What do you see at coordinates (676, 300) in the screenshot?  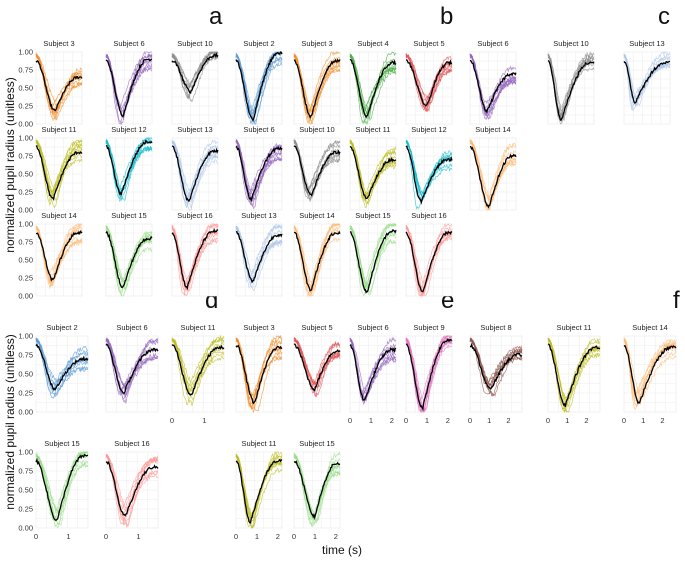 I see `panel-label-f: f` at bounding box center [676, 300].